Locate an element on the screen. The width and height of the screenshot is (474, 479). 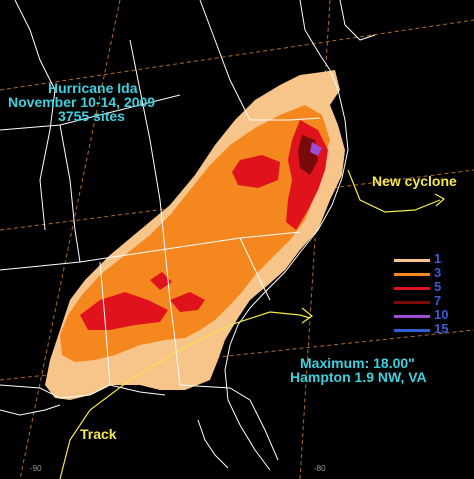
legend-value: 1 is located at coordinates (438, 258).